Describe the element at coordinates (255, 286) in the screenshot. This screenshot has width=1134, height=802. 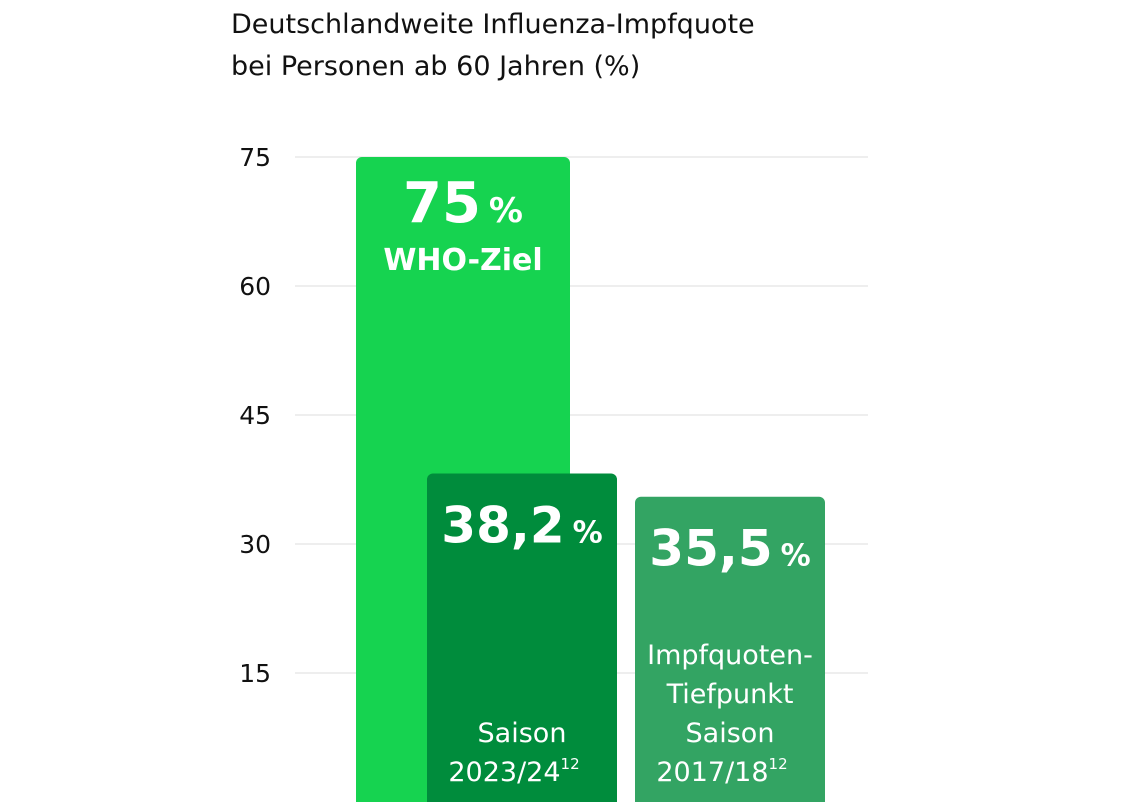
I see `y-tick-label: 60` at that location.